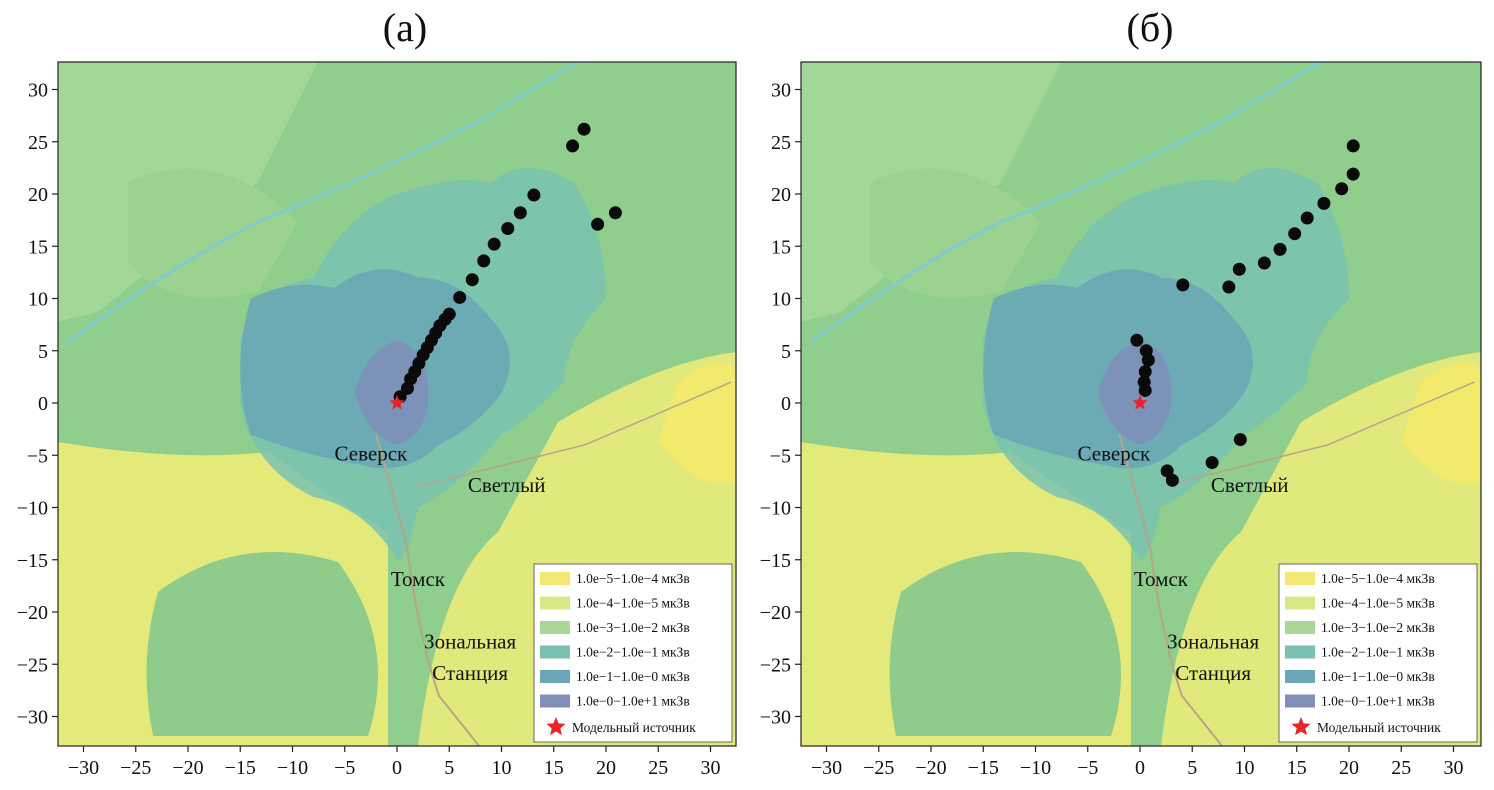 This screenshot has width=1494, height=790. Describe the element at coordinates (1245, 768) in the screenshot. I see `x-tick-label: 10` at that location.